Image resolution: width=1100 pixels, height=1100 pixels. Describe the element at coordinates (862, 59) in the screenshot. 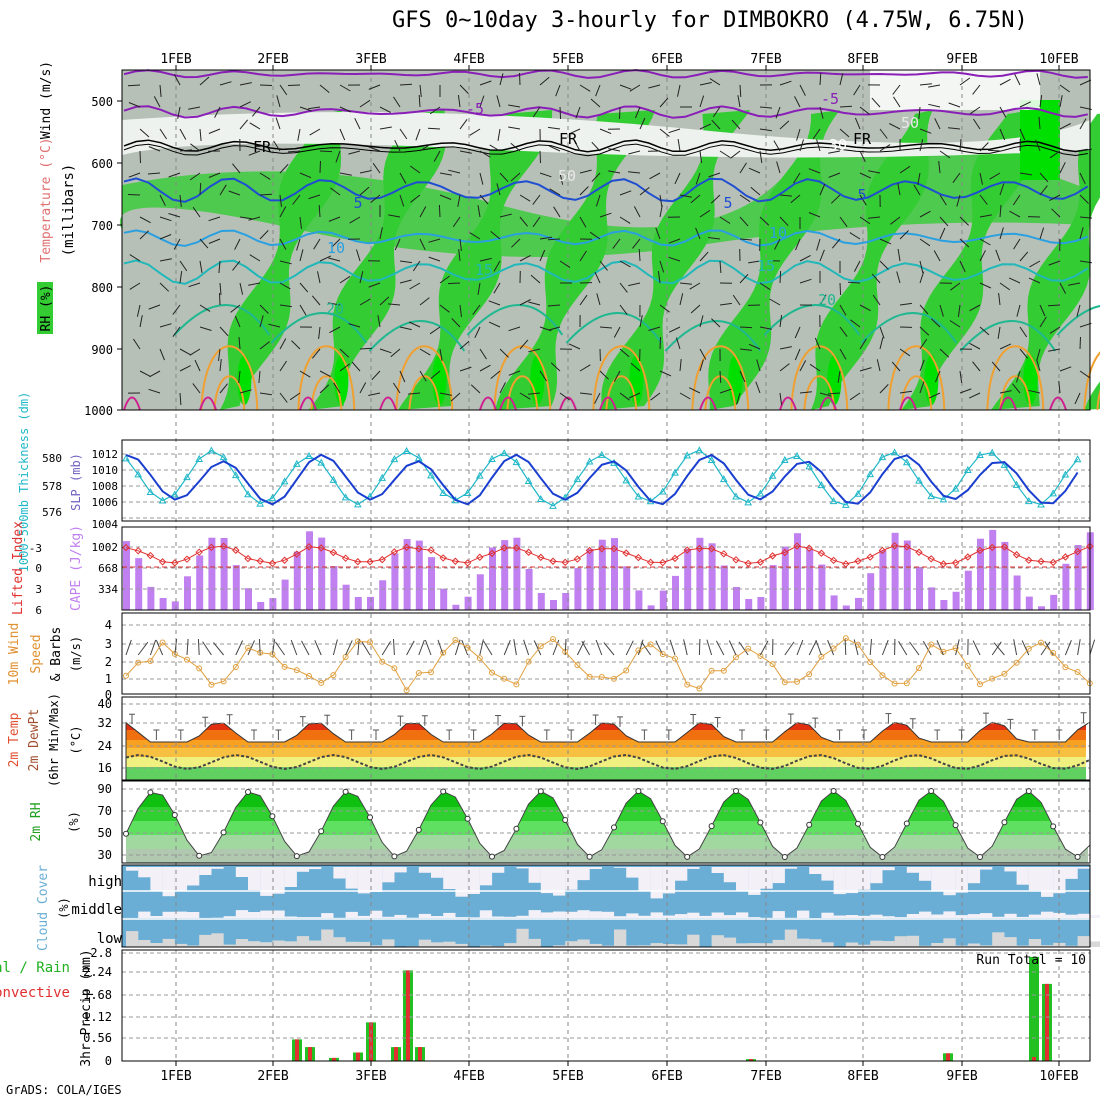

I see `date-label-top: 8FEB` at that location.